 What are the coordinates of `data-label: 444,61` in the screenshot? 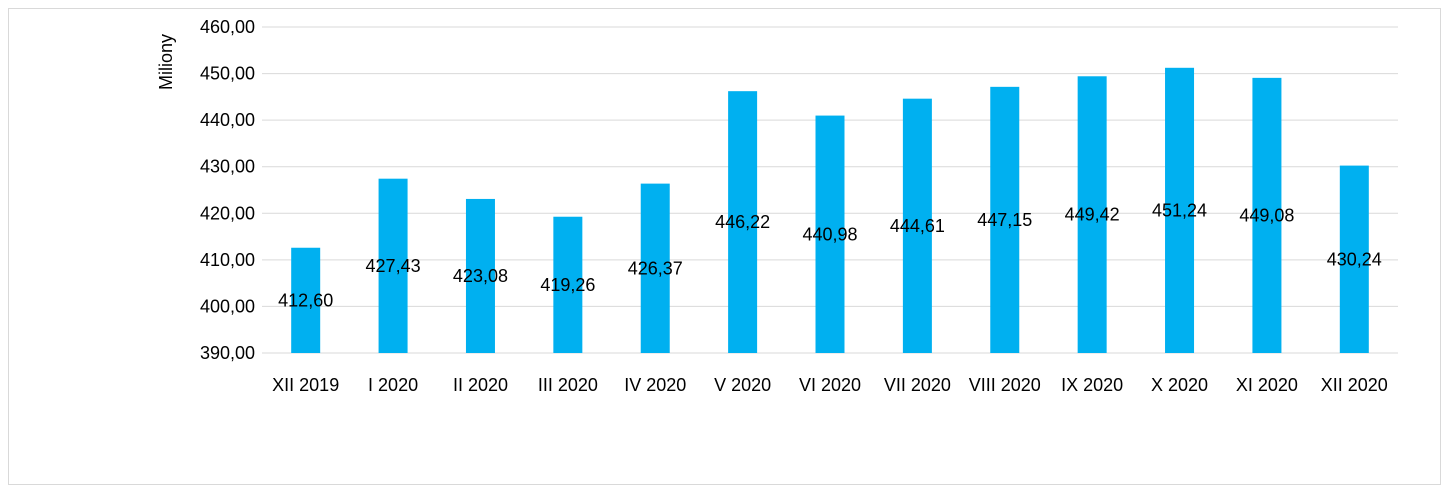 It's located at (917, 226).